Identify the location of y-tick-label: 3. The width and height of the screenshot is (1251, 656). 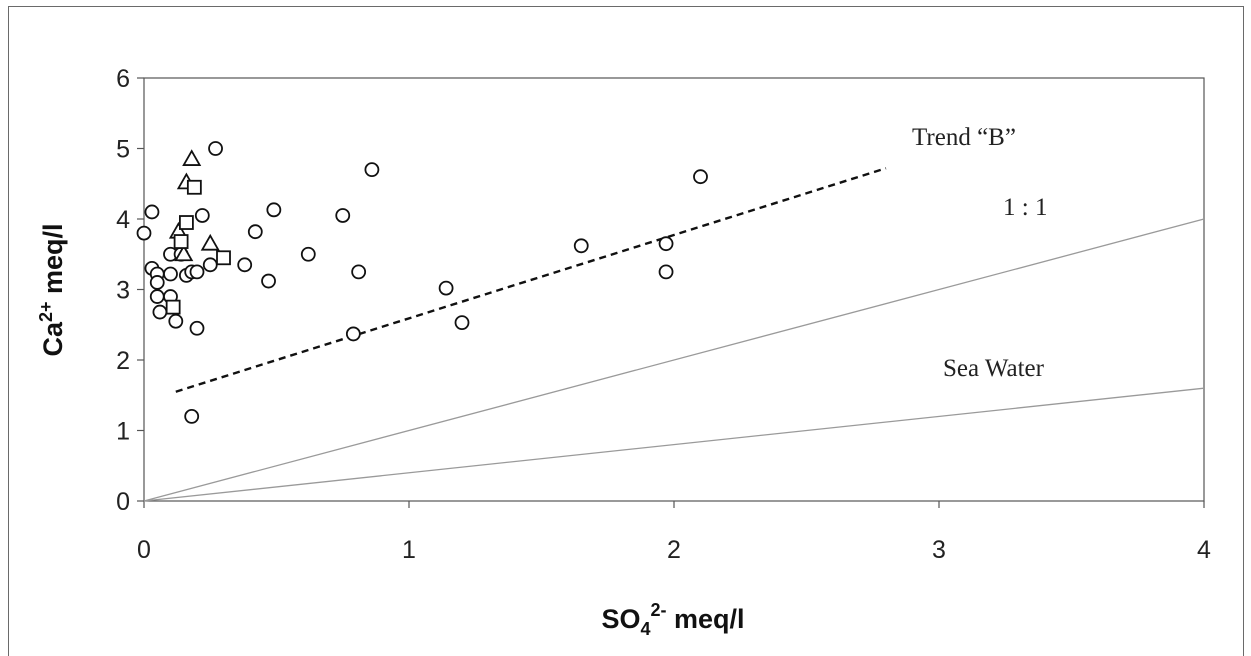
(123, 291).